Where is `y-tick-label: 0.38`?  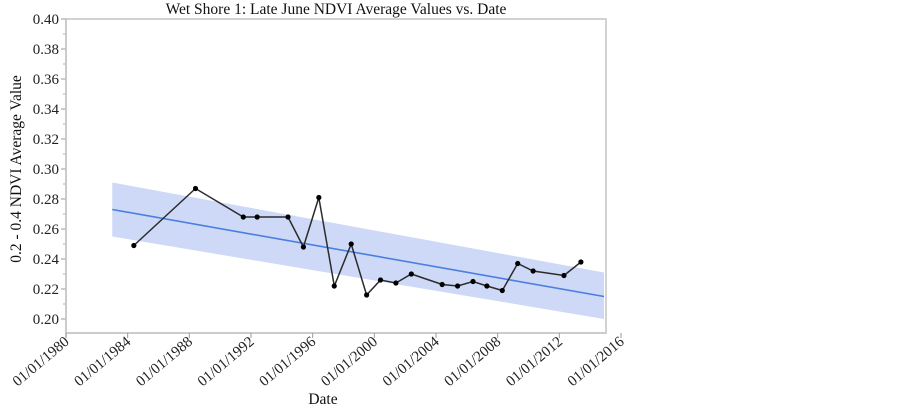 y-tick-label: 0.38 is located at coordinates (46, 50).